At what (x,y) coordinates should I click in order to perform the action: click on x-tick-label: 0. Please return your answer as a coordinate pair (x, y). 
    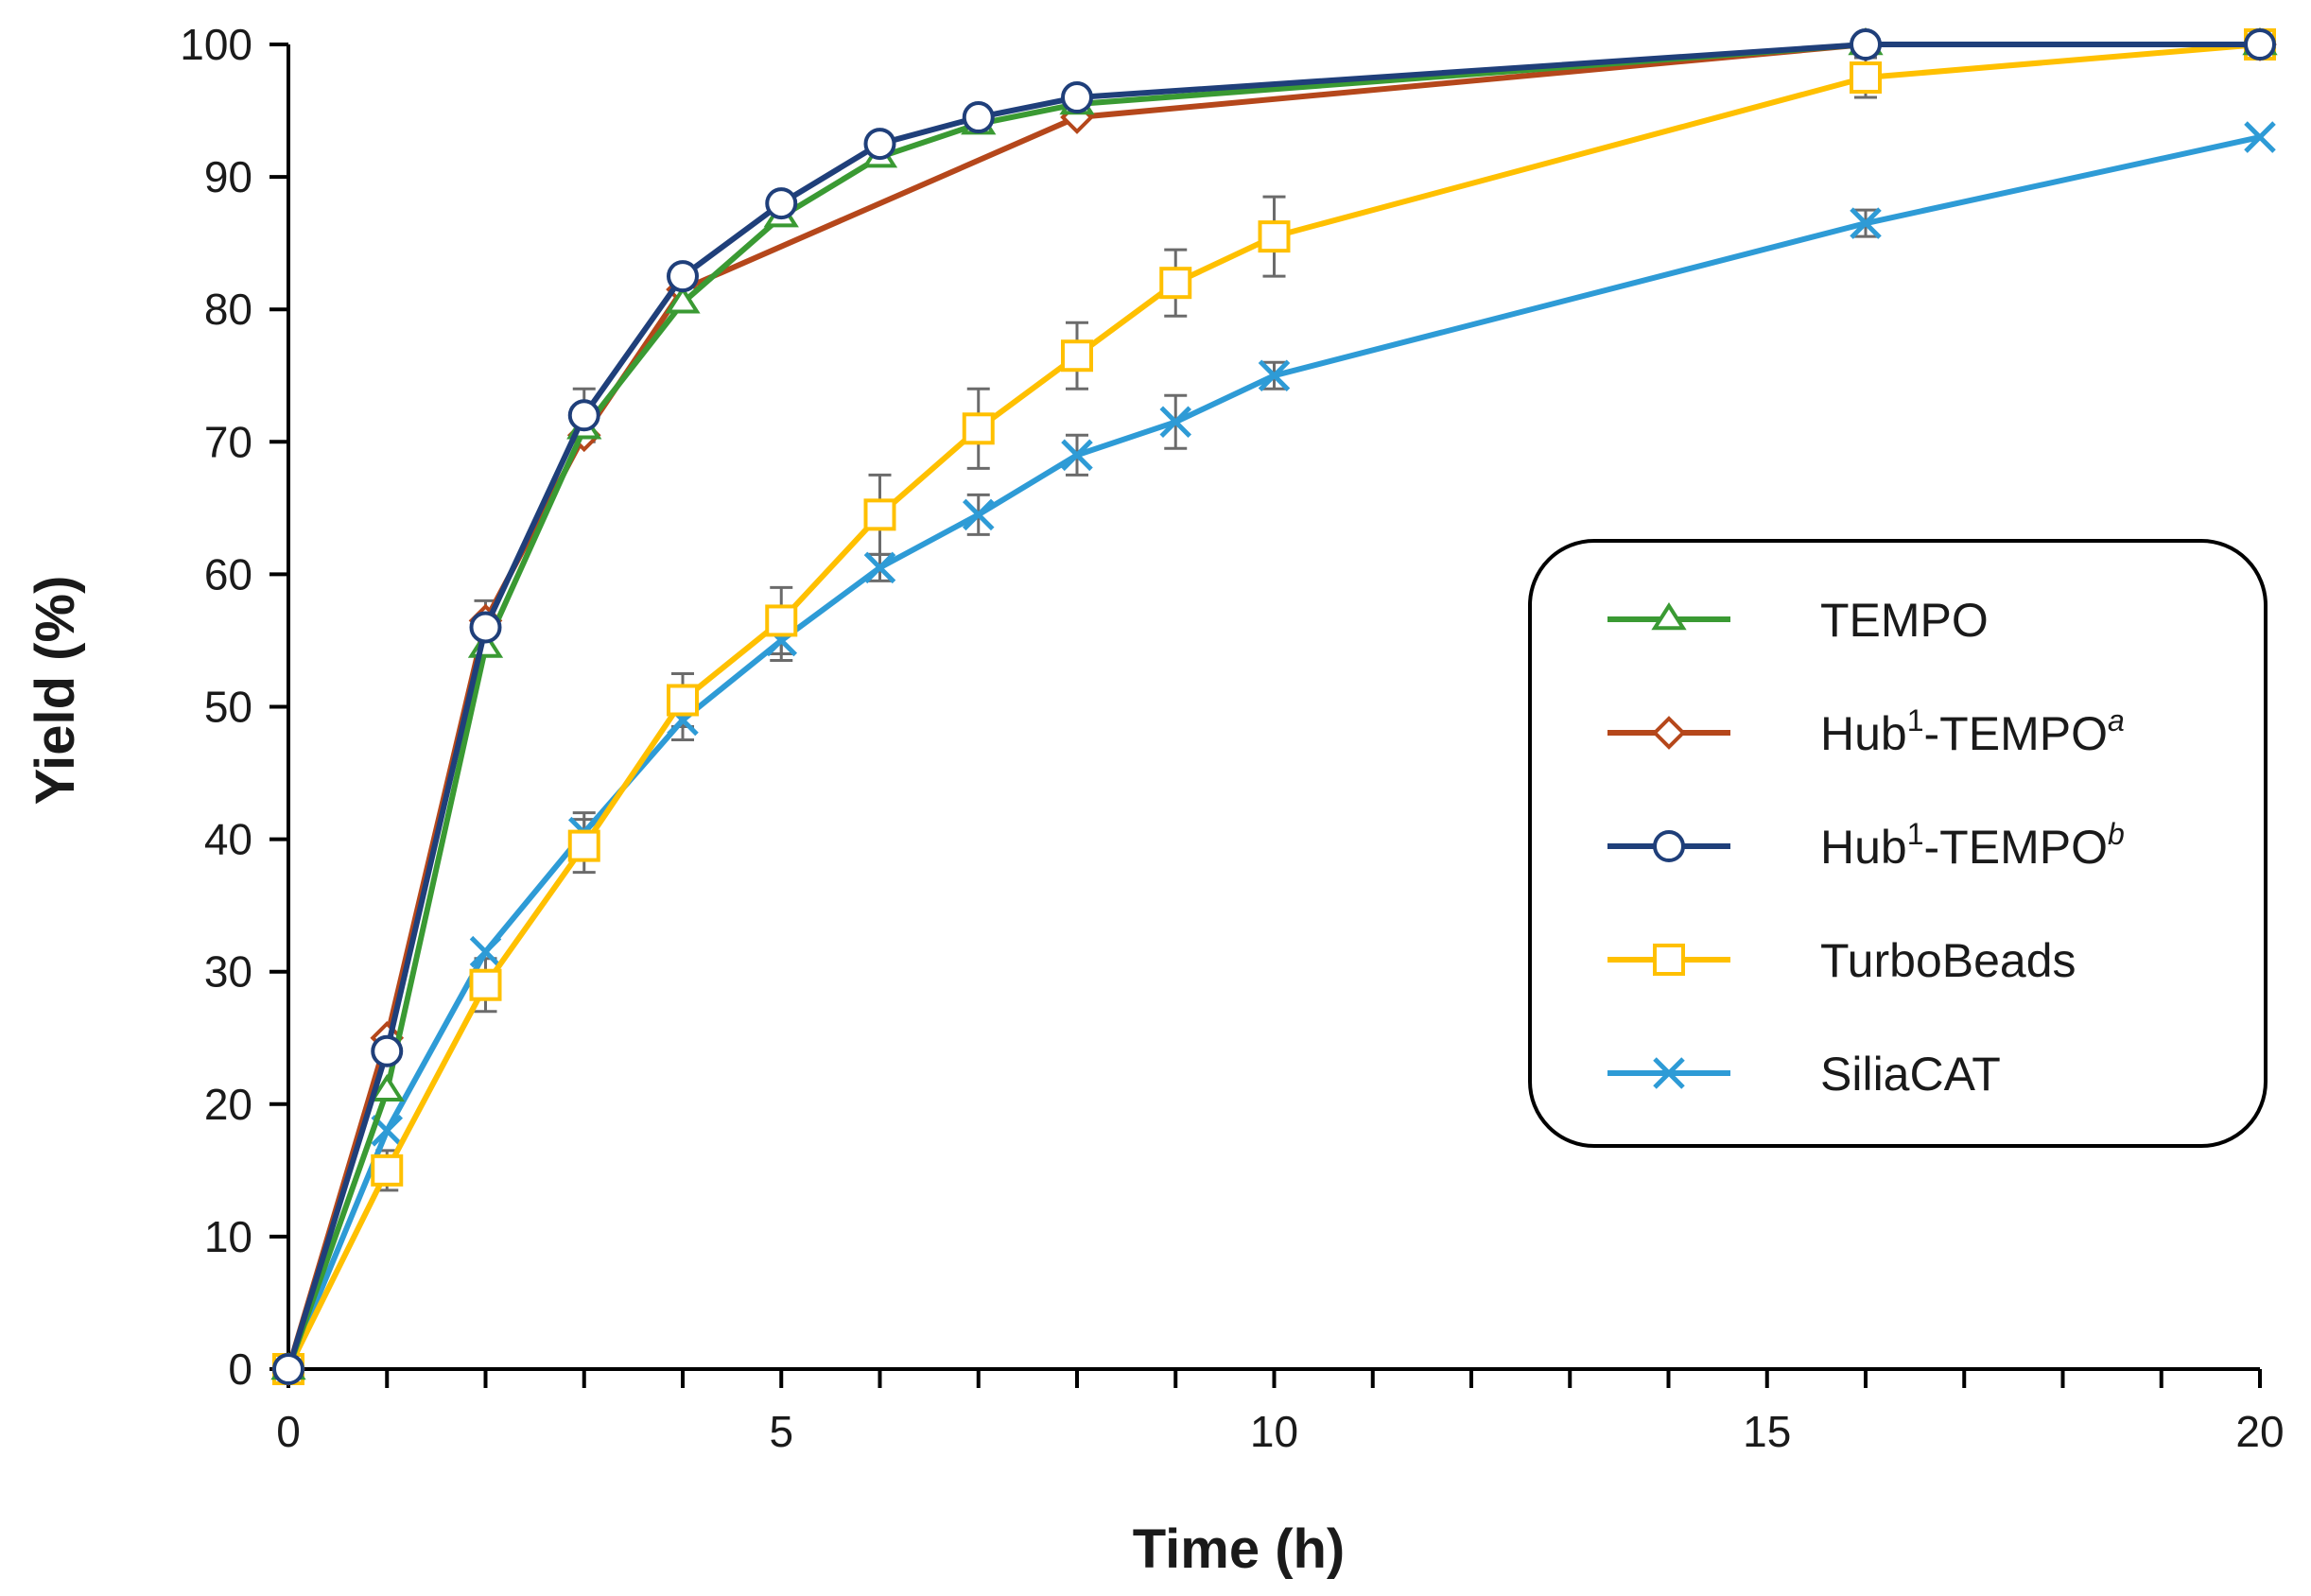
    Looking at the image, I should click on (288, 1431).